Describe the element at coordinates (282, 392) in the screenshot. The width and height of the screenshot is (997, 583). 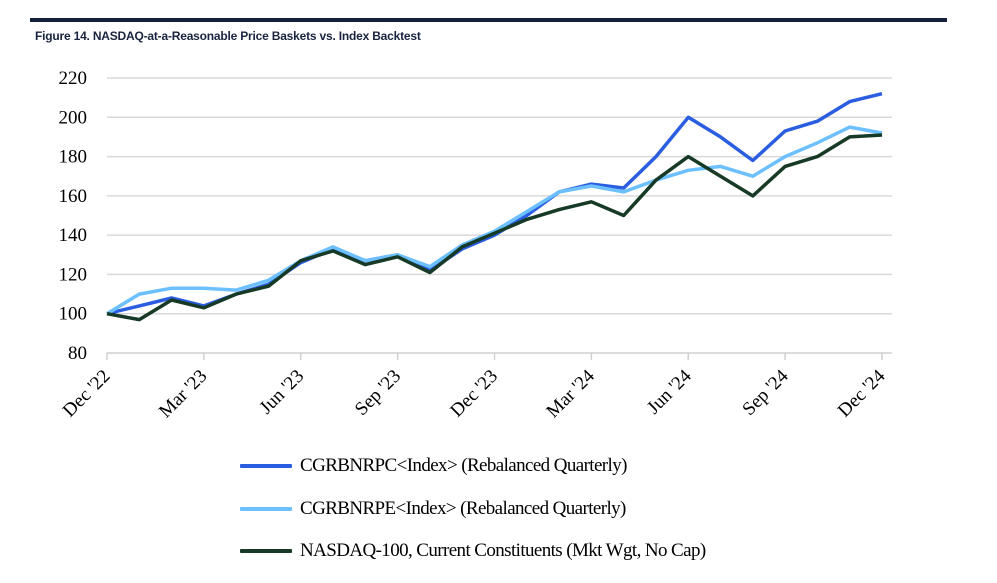
I see `x-tick-label: Jun '23` at that location.